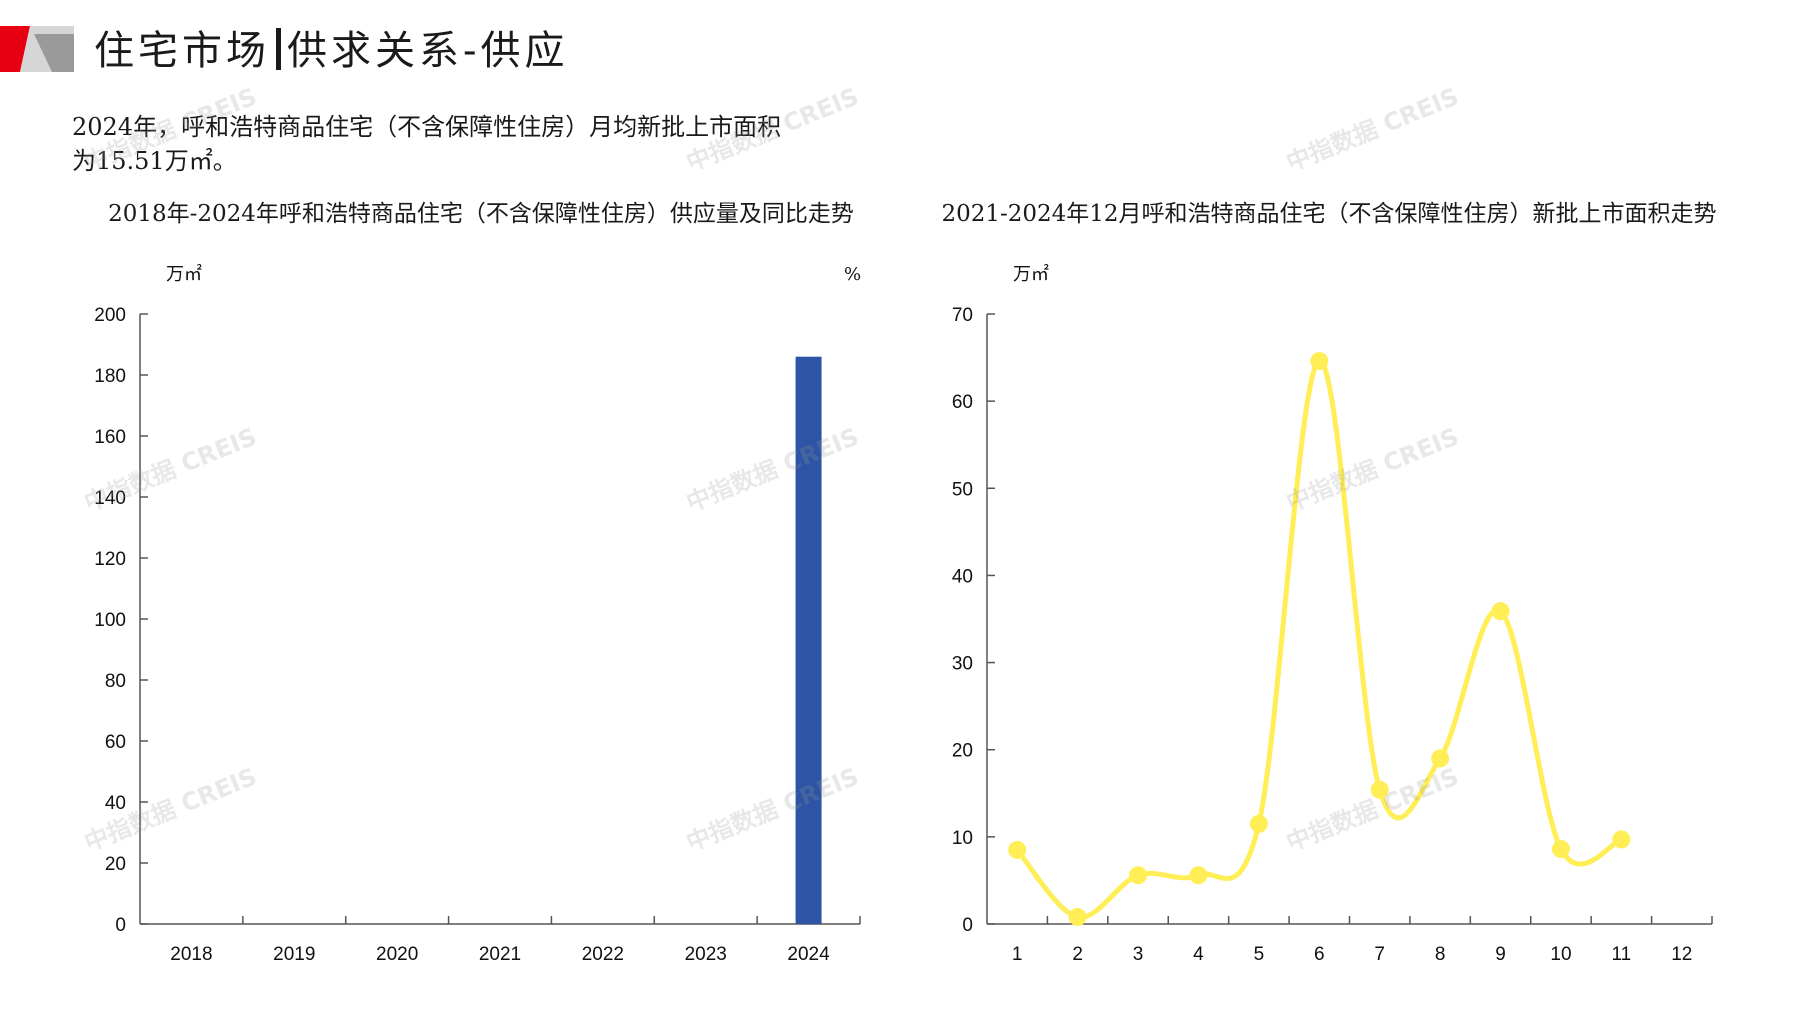 Image resolution: width=1797 pixels, height=1010 pixels. What do you see at coordinates (1560, 954) in the screenshot?
I see `right-x-tick-label: 10` at bounding box center [1560, 954].